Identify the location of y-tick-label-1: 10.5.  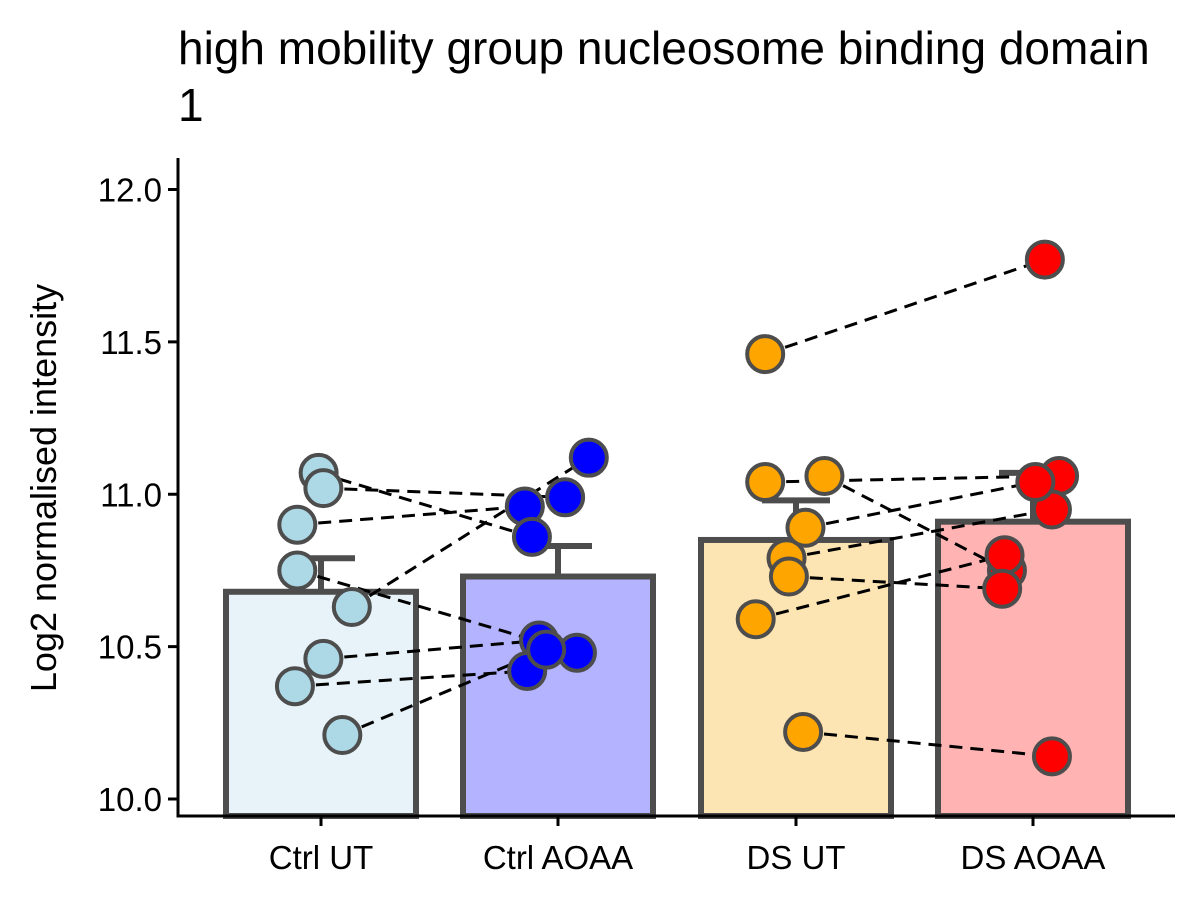
(130, 647).